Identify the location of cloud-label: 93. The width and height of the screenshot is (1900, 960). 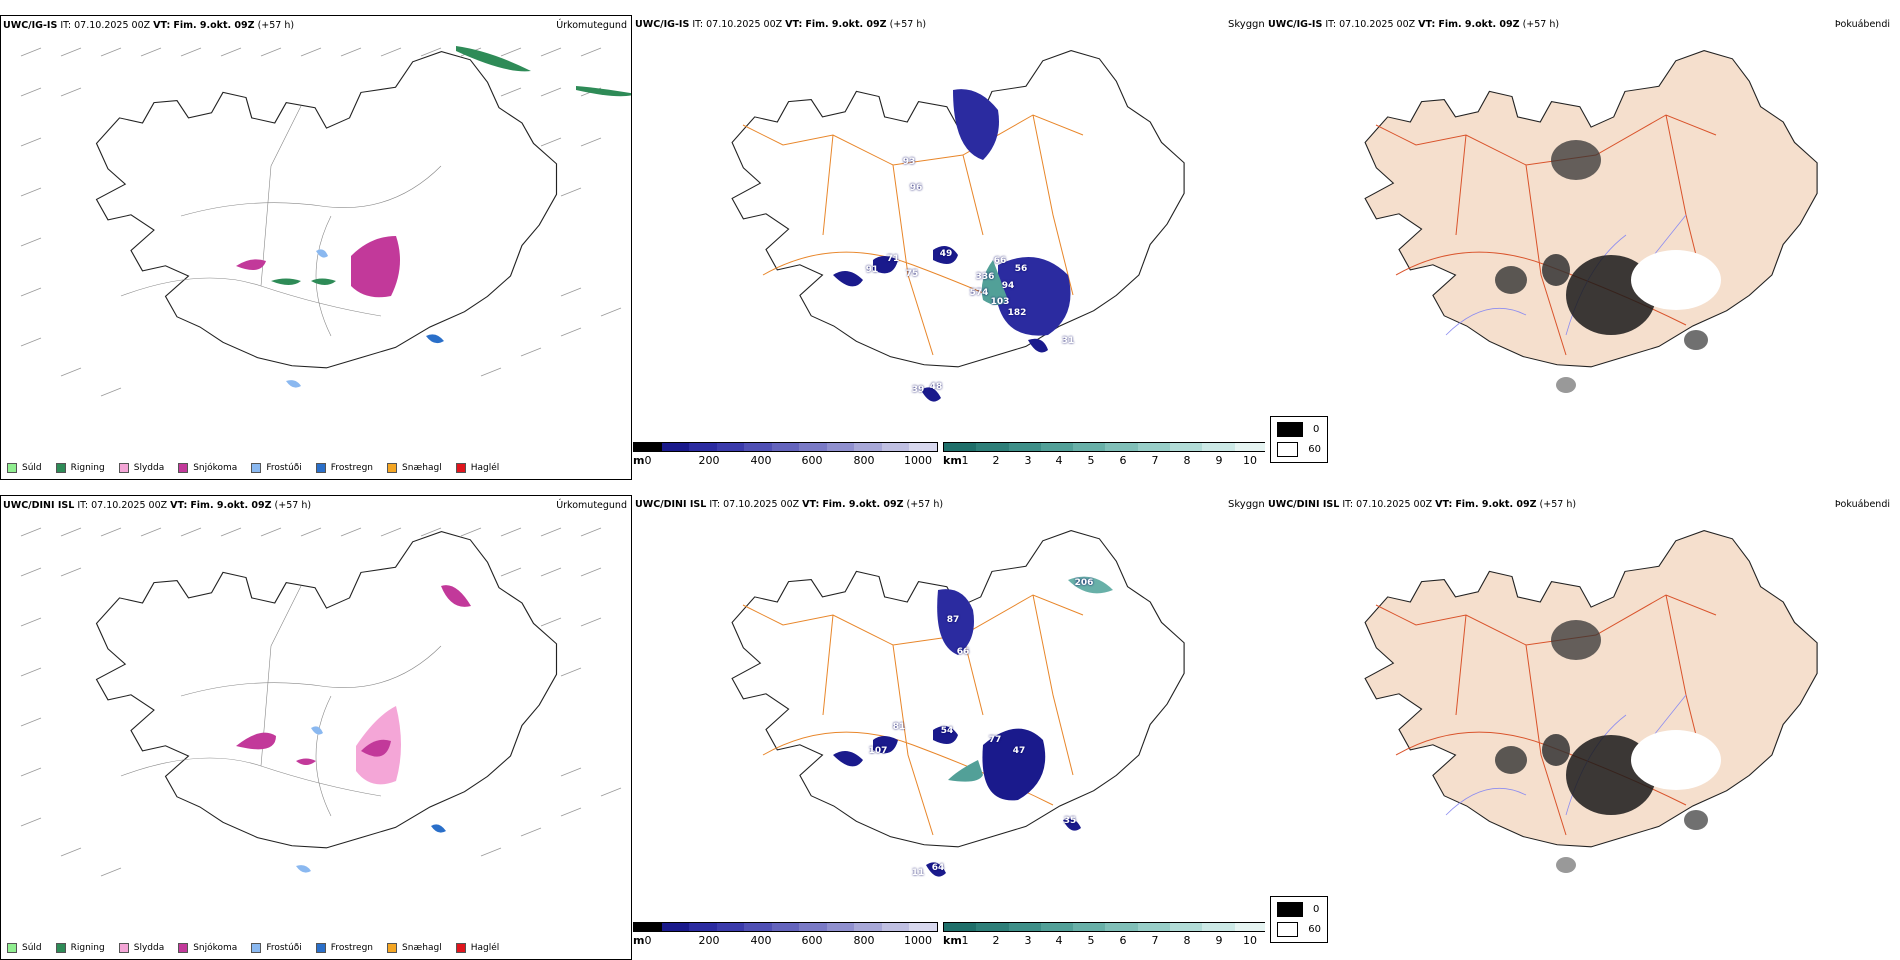
(909, 162).